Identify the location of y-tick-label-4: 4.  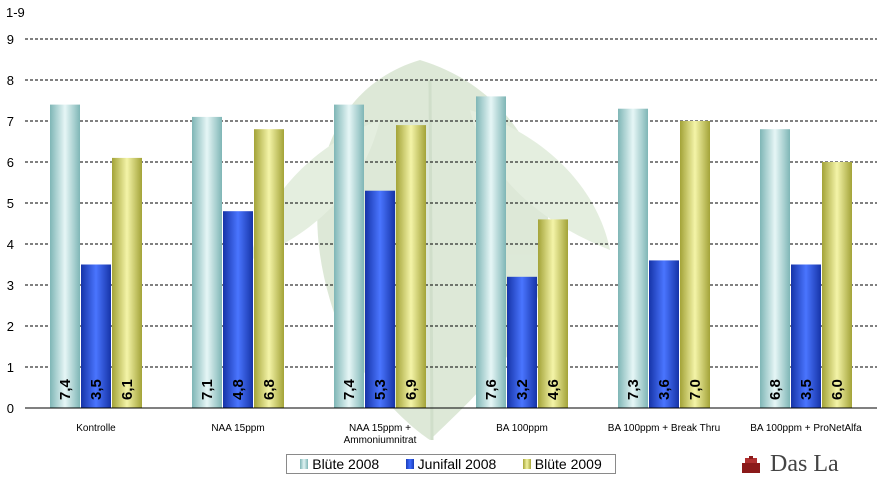
(10, 244).